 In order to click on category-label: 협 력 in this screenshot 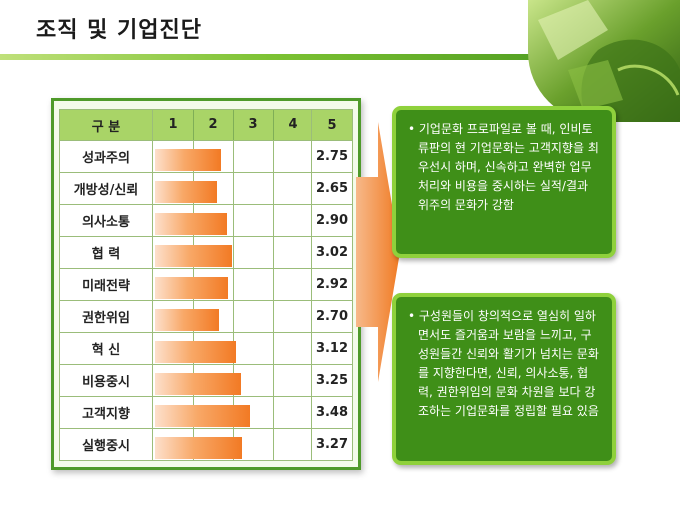, I will do `click(106, 252)`.